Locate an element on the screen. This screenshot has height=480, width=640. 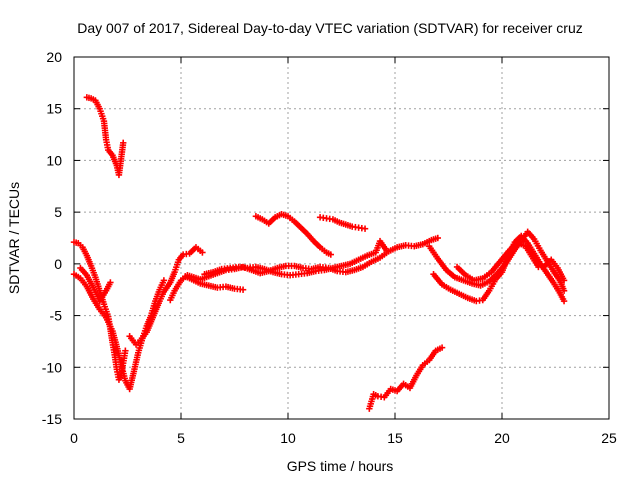
x-tick-label: 15 is located at coordinates (395, 438).